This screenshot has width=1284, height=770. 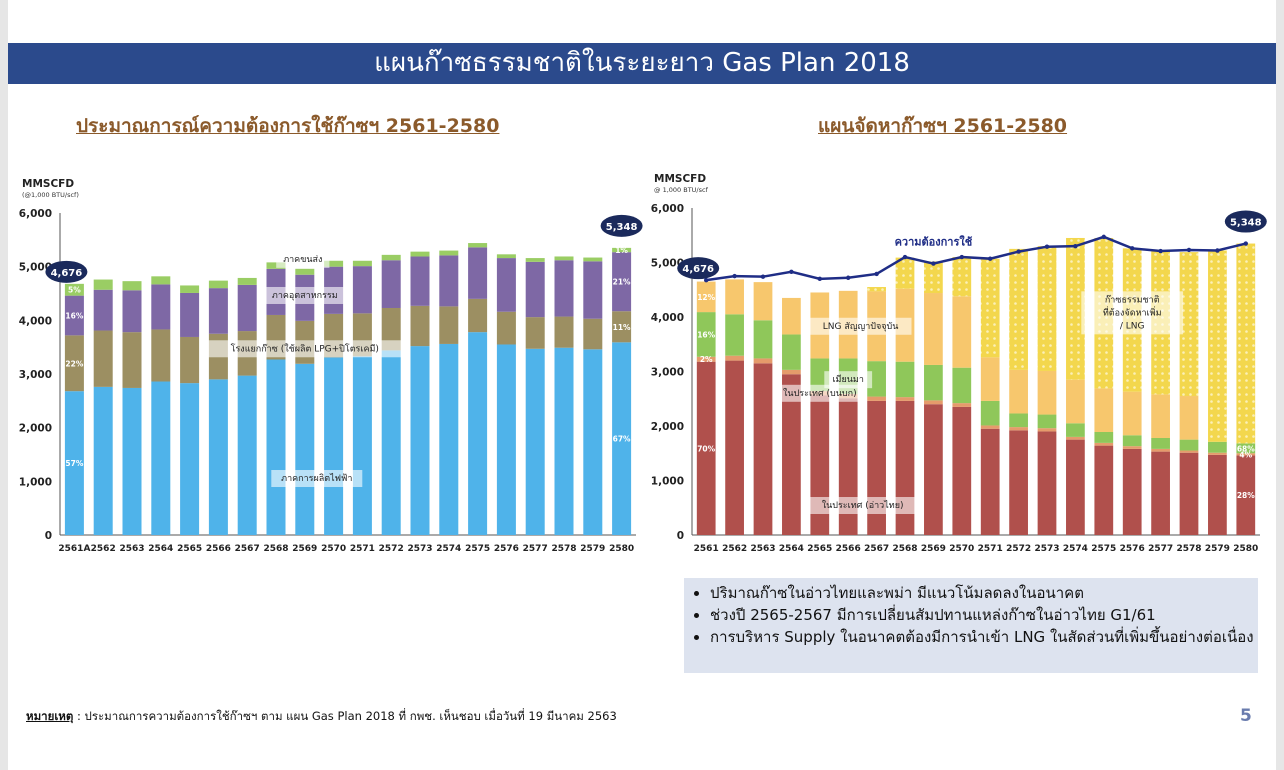 What do you see at coordinates (621, 549) in the screenshot?
I see `x-tick-label: 2580` at bounding box center [621, 549].